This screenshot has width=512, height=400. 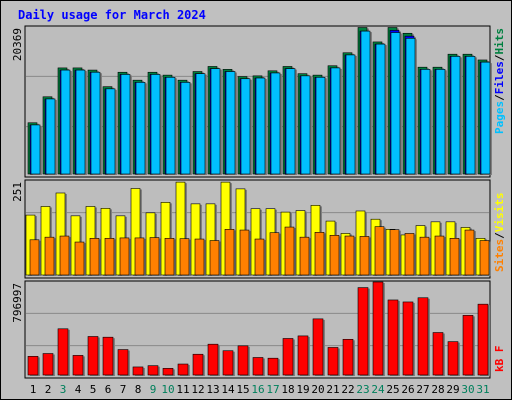 What do you see at coordinates (499, 41) in the screenshot?
I see `legend-hits: Hits` at bounding box center [499, 41].